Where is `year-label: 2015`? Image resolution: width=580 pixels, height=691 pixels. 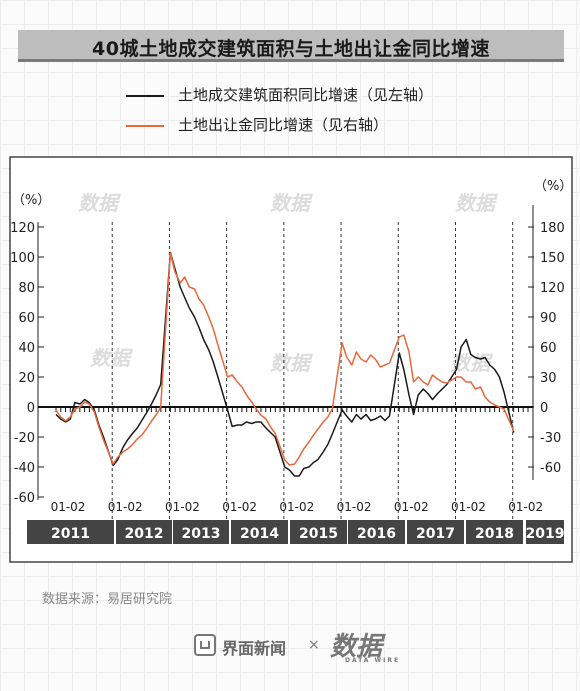 year-label: 2015 is located at coordinates (318, 534).